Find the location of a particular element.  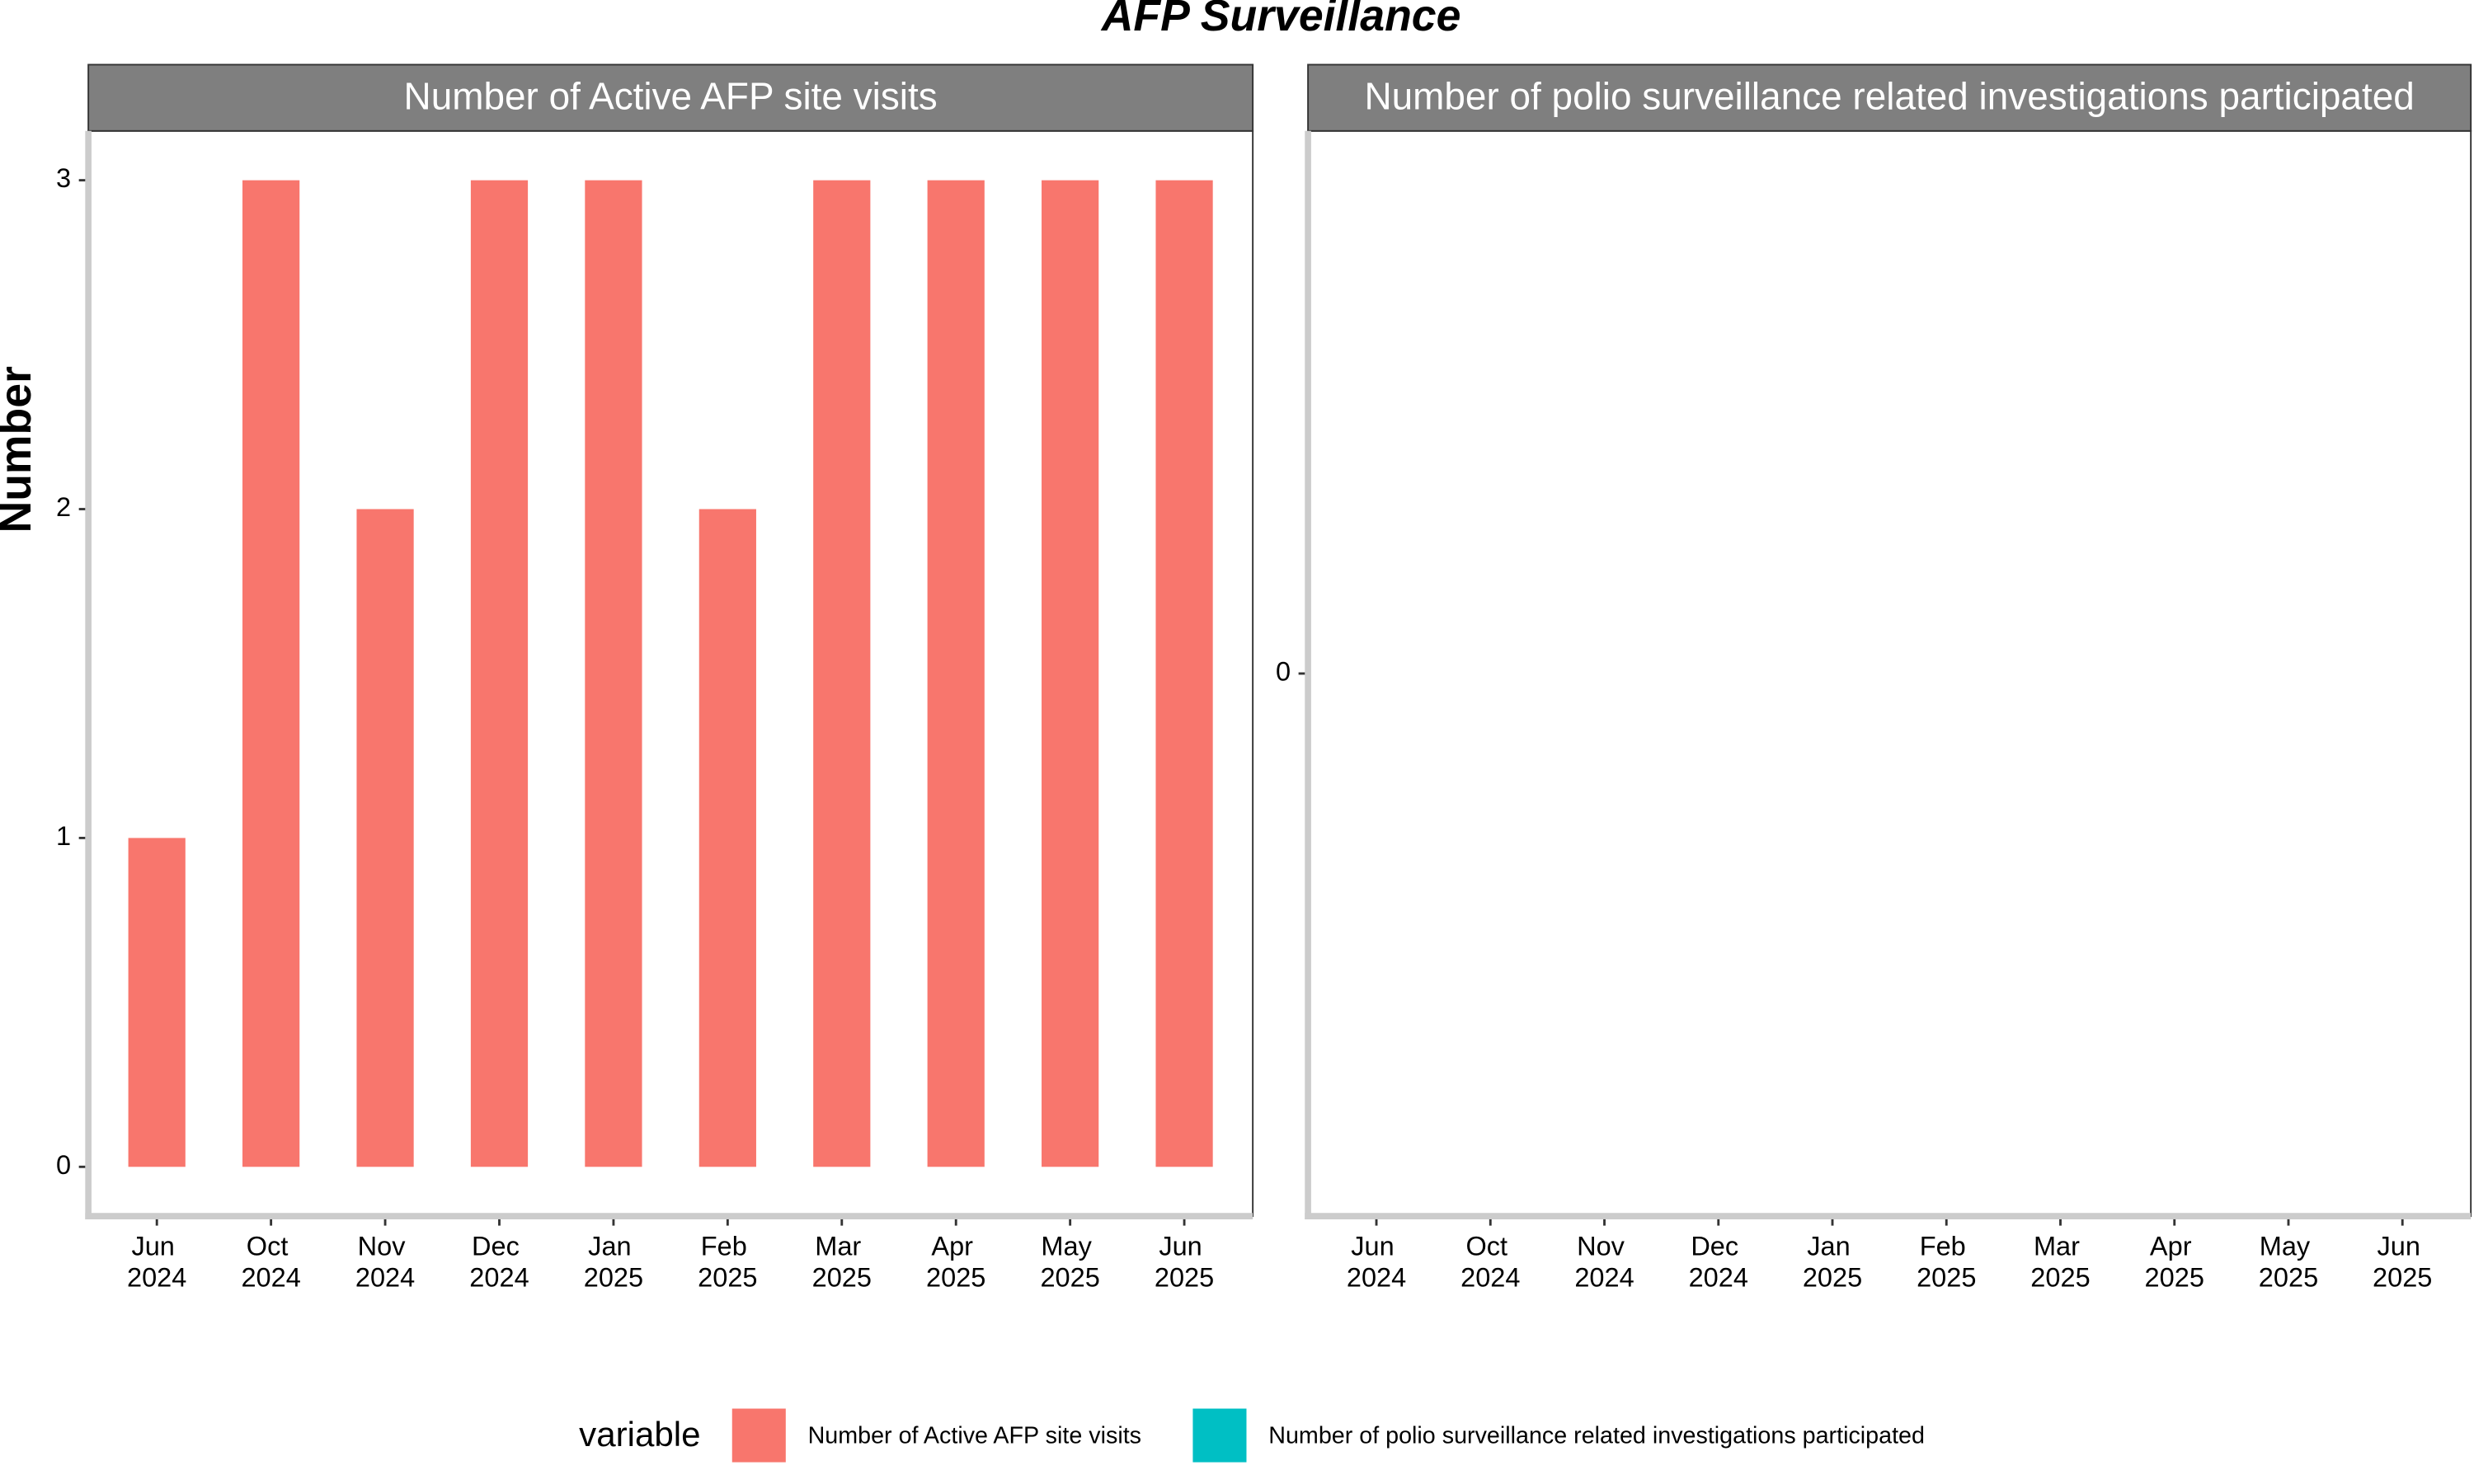

strip-label: Number of Active AFP site visits is located at coordinates (671, 96).